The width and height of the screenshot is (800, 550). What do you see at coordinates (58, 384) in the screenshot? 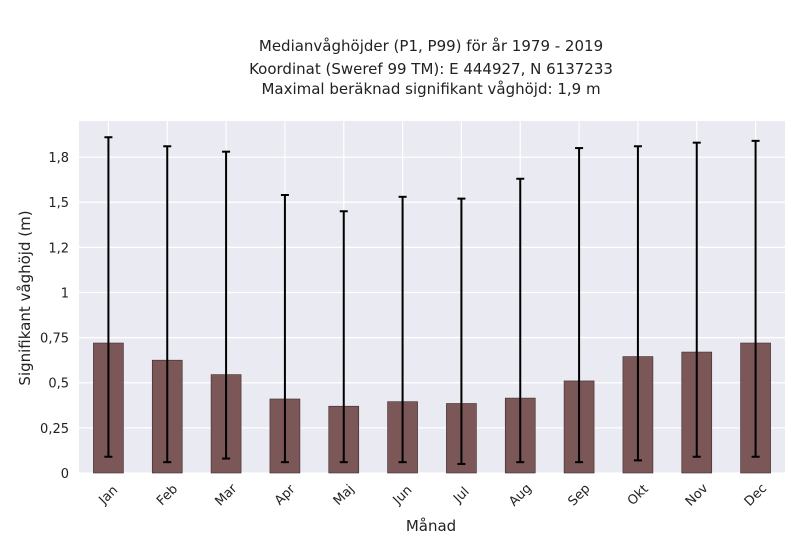
I see `y-tick-label: 0,5` at bounding box center [58, 384].